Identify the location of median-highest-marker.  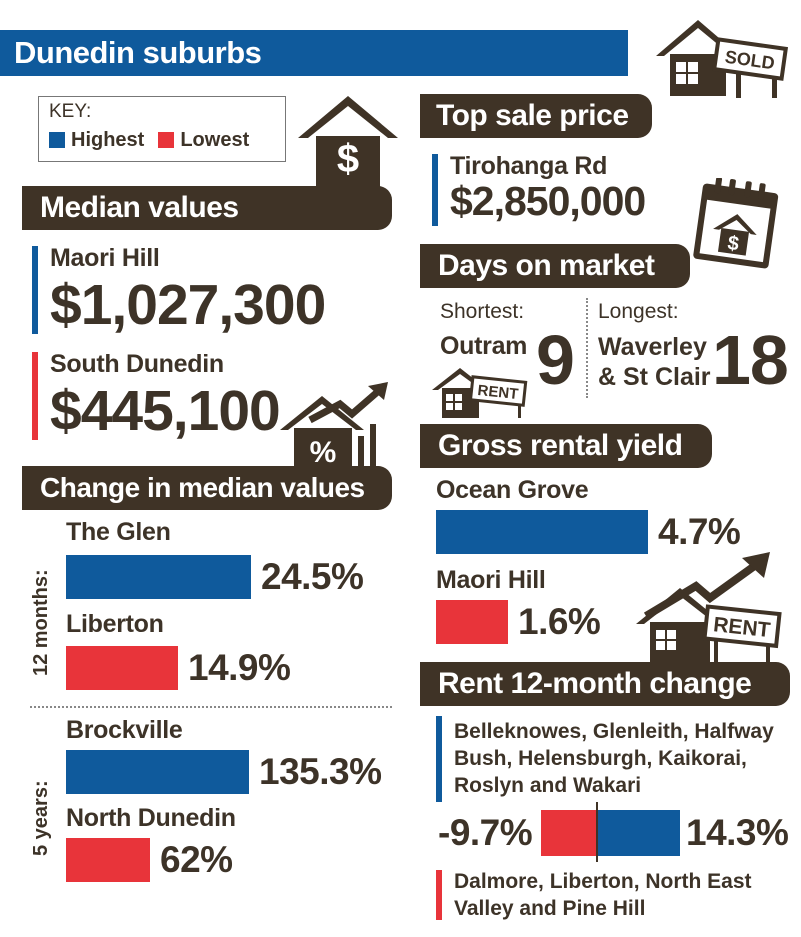
(35, 290).